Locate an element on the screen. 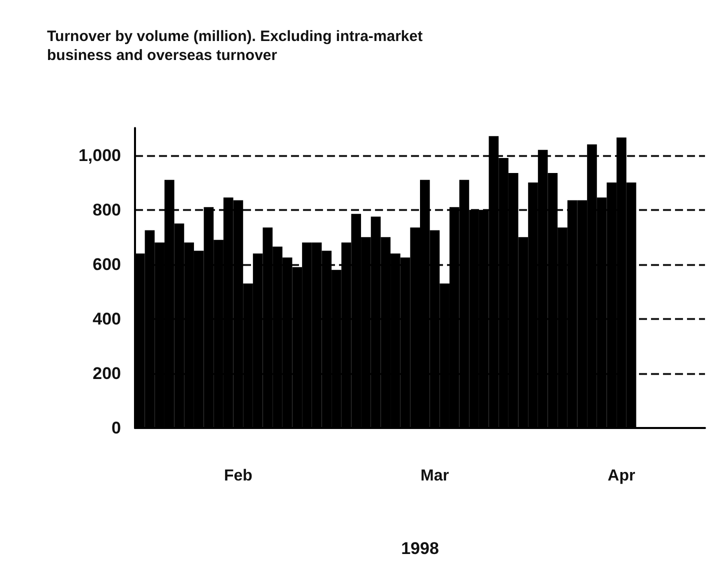  y-tick-label: 200 is located at coordinates (106, 373).